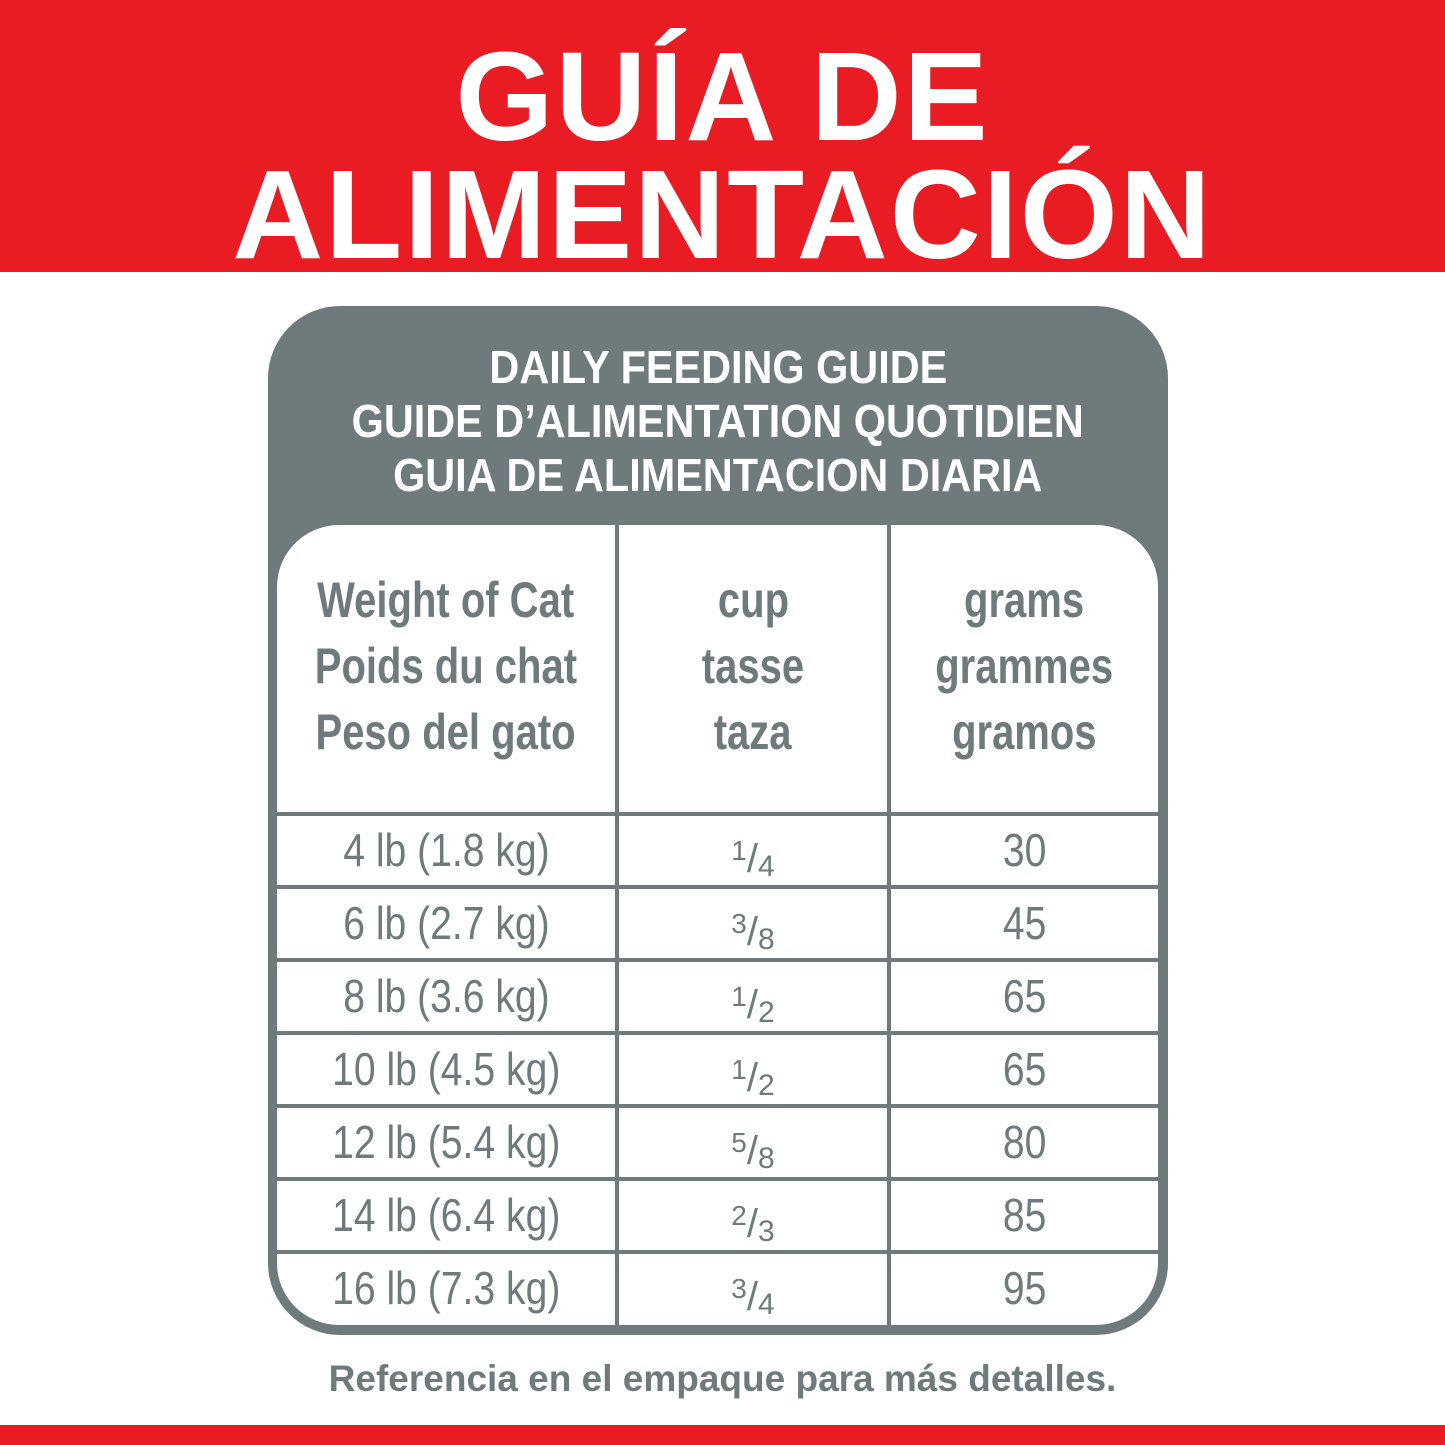 The height and width of the screenshot is (1445, 1445). I want to click on cup-cell: 3/4, so click(753, 1288).